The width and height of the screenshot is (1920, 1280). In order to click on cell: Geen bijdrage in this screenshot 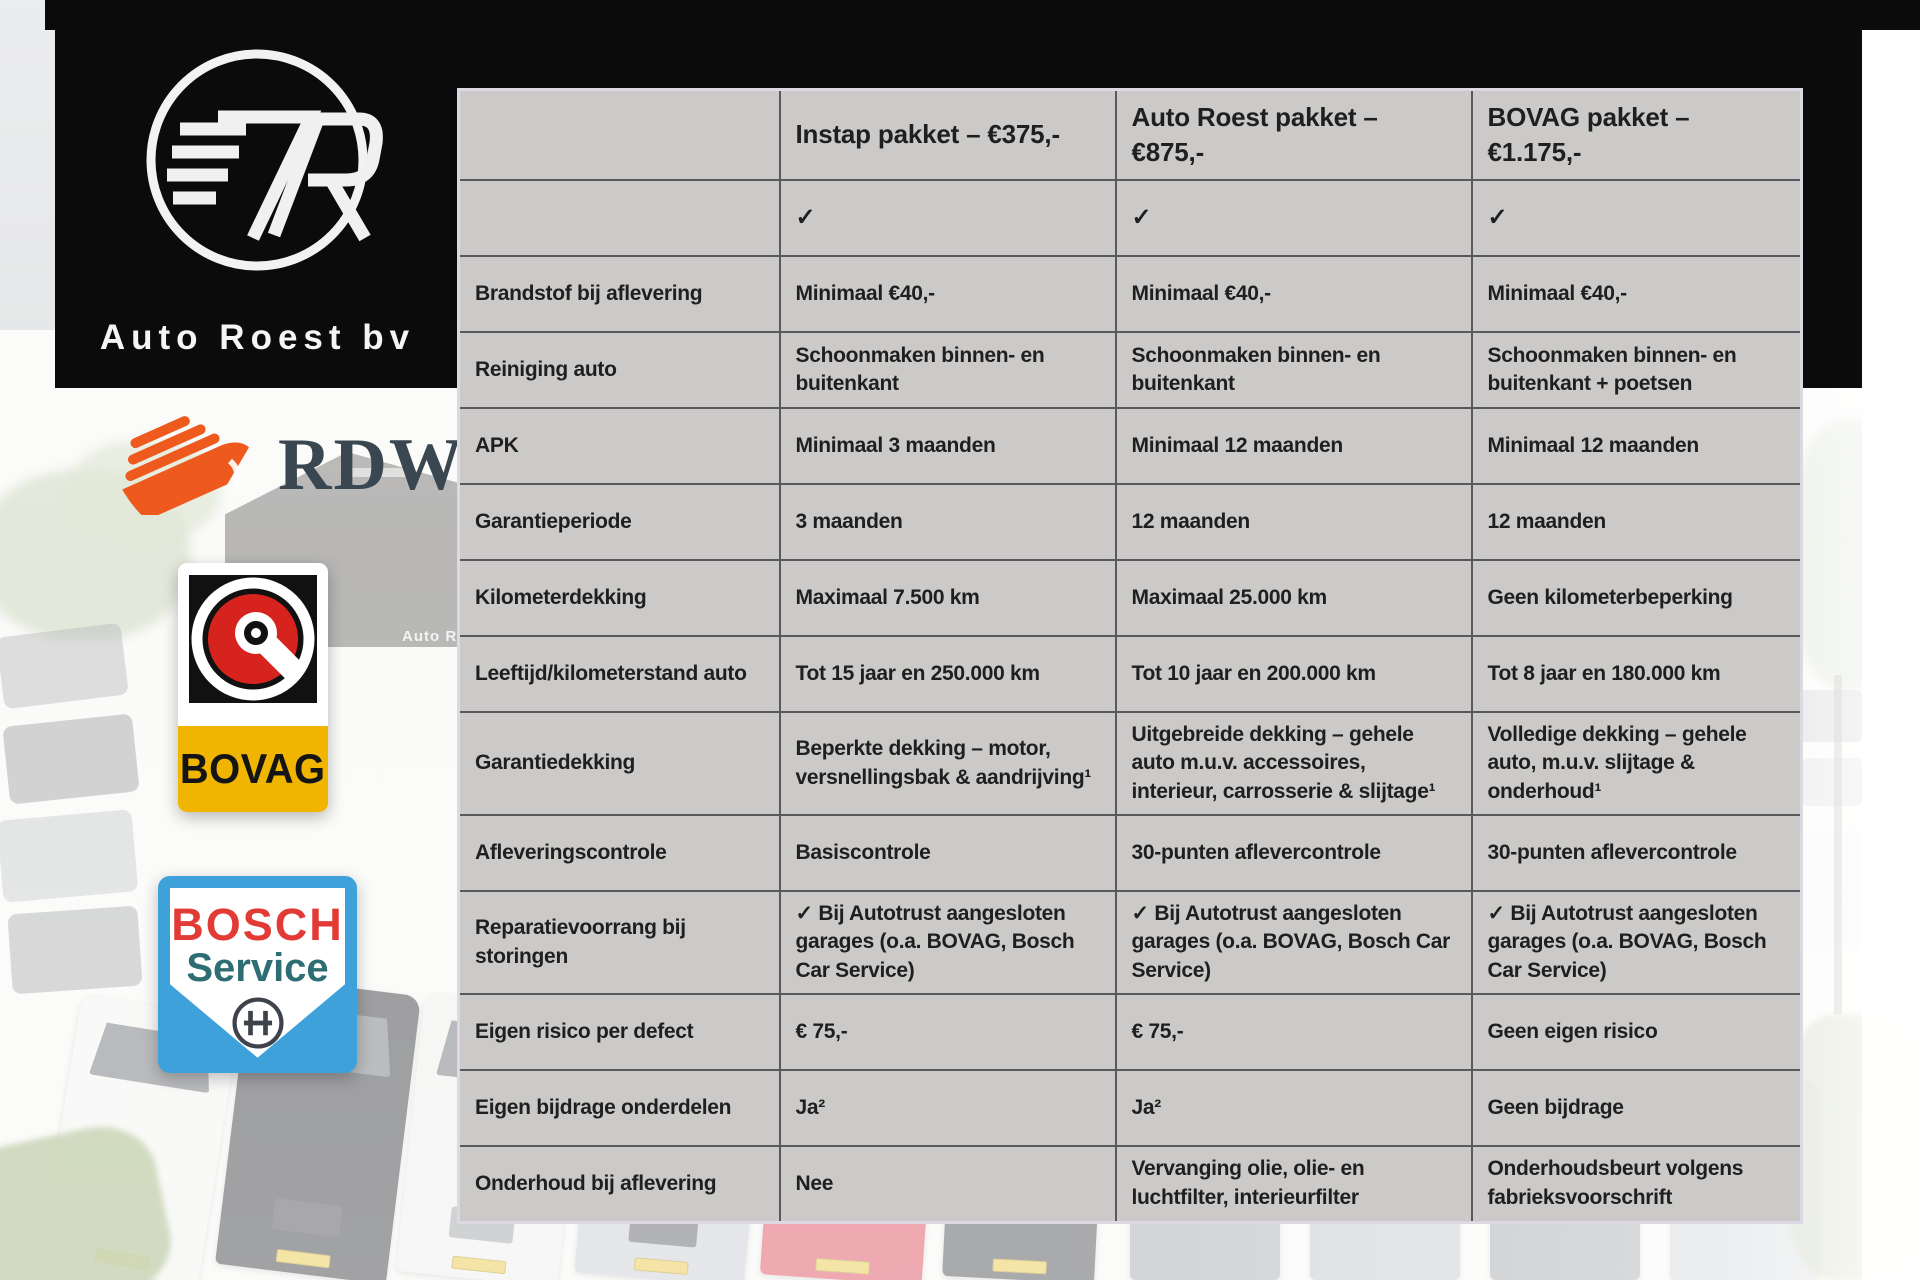, I will do `click(1636, 1108)`.